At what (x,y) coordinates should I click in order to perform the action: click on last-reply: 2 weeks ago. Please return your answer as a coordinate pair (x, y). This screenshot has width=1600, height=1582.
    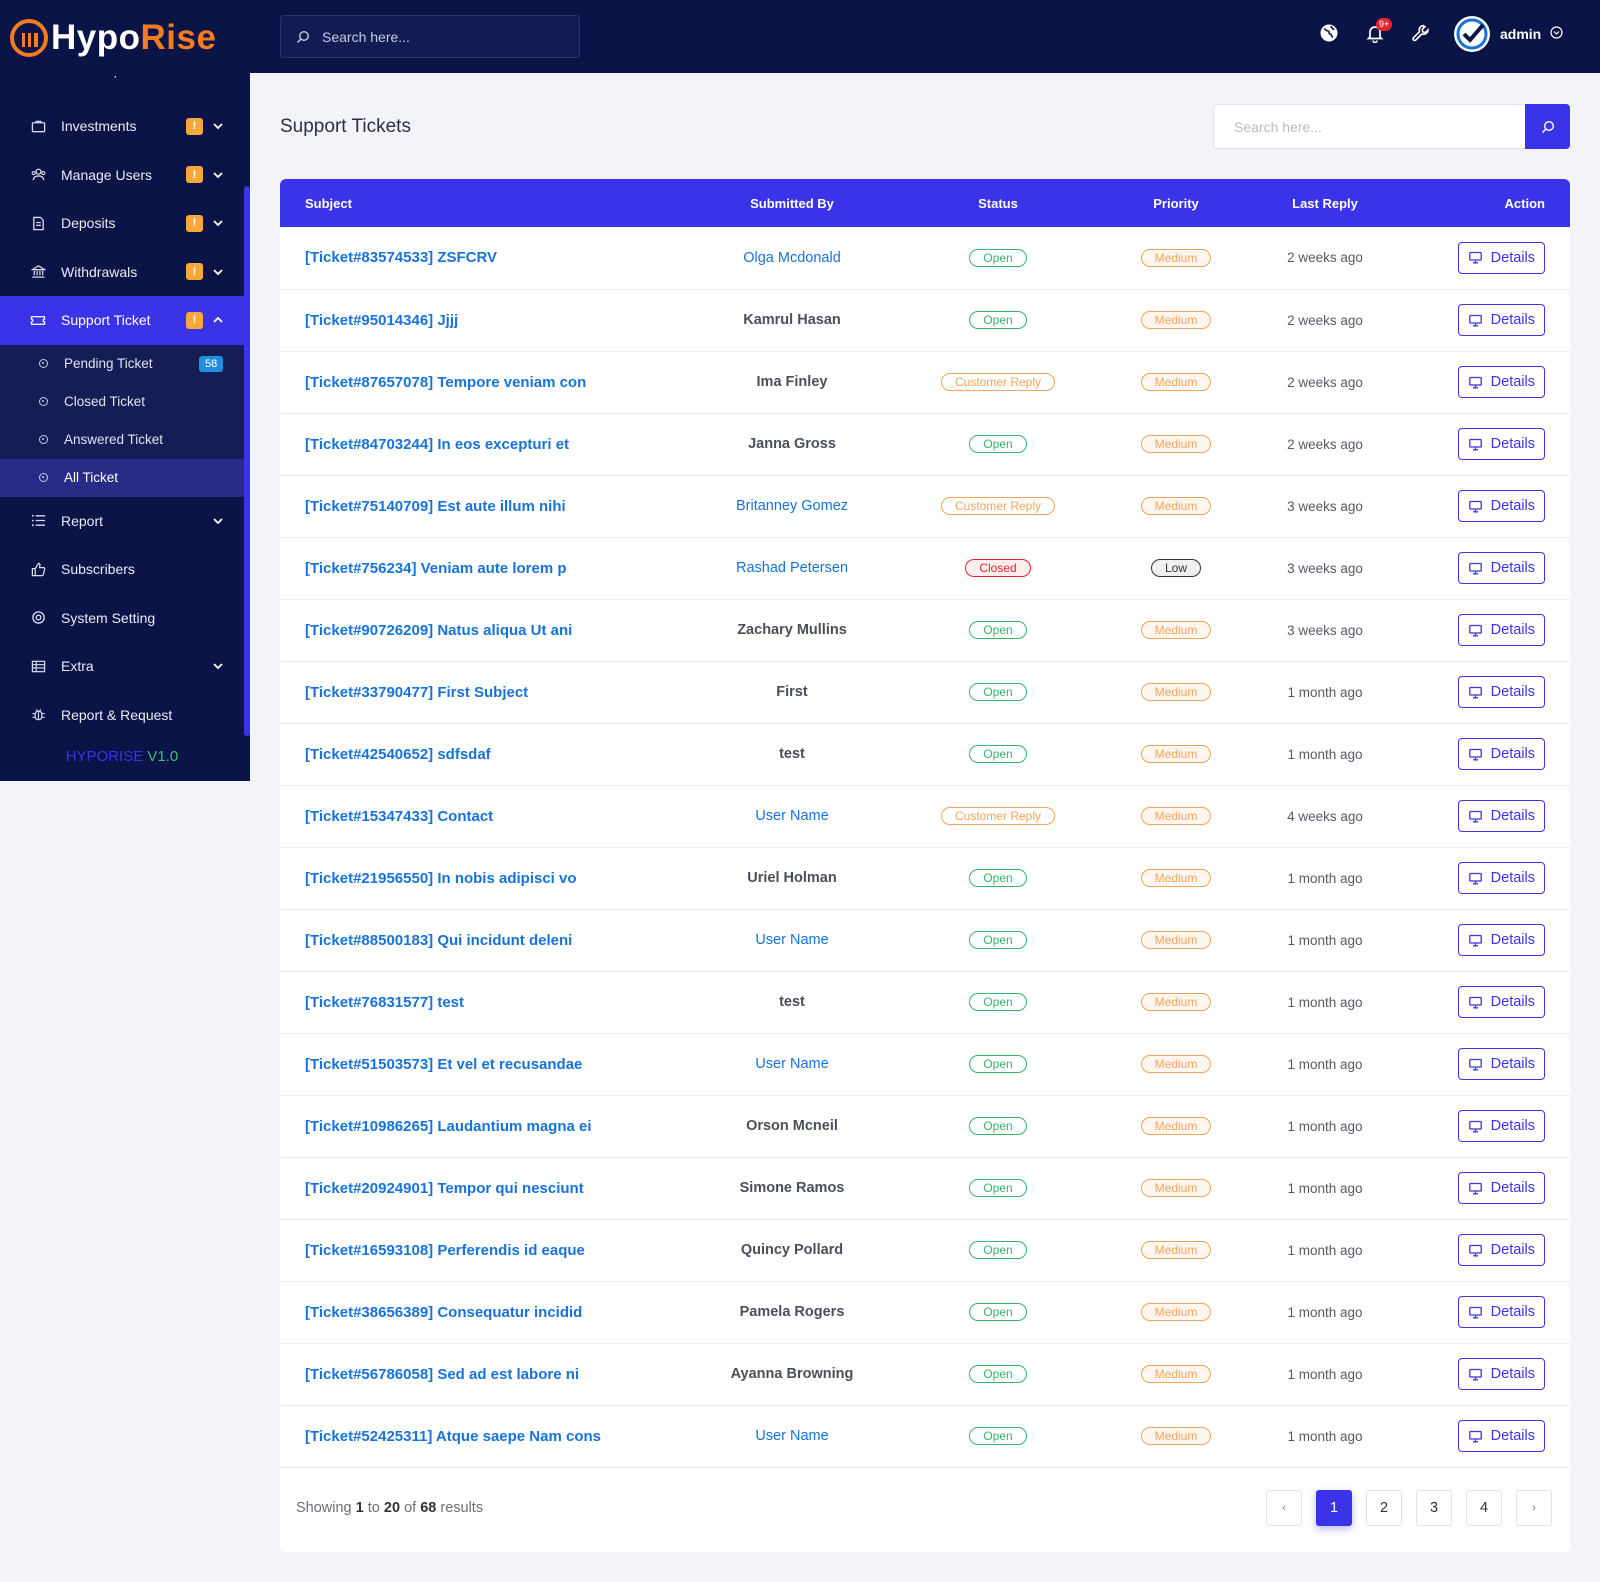
    Looking at the image, I should click on (1325, 320).